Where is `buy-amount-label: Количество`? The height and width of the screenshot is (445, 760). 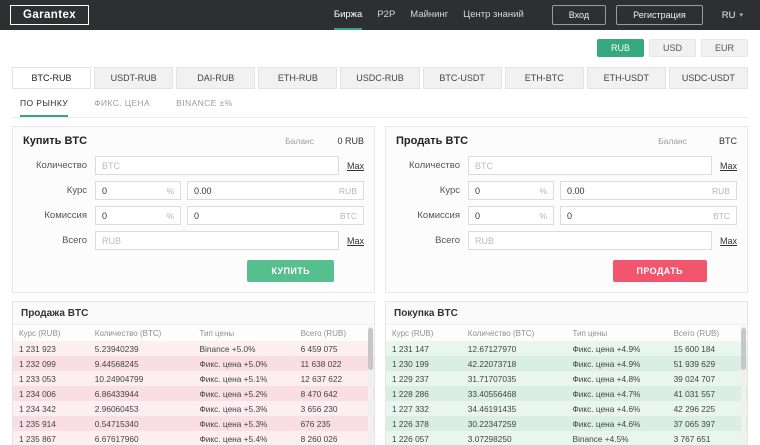
buy-amount-label: Количество is located at coordinates (61, 165).